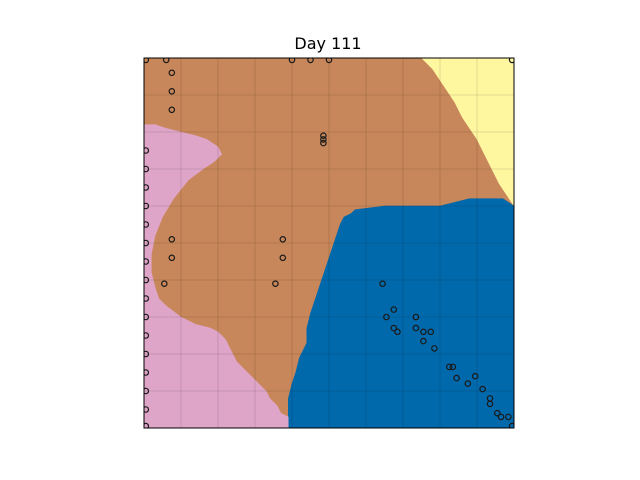 The width and height of the screenshot is (640, 480). I want to click on chart-title: Day 111, so click(327, 43).